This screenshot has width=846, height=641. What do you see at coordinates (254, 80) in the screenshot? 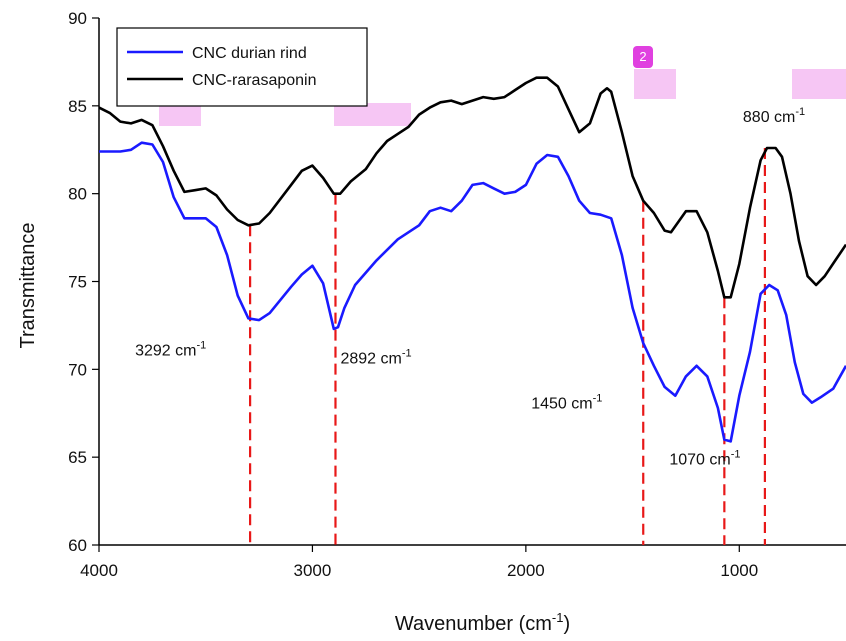
I see `legend-label: CNC-rarasaponin` at bounding box center [254, 80].